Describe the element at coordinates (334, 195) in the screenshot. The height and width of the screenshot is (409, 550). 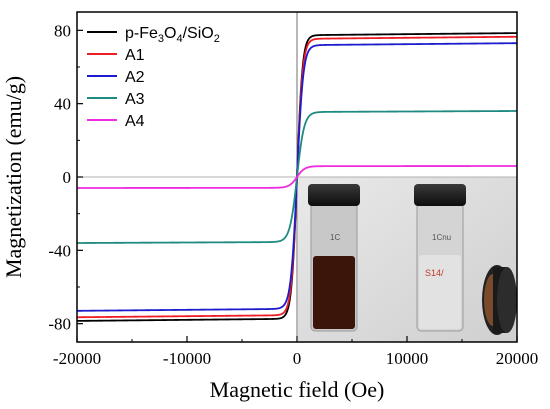
I see `vial-cap-left` at that location.